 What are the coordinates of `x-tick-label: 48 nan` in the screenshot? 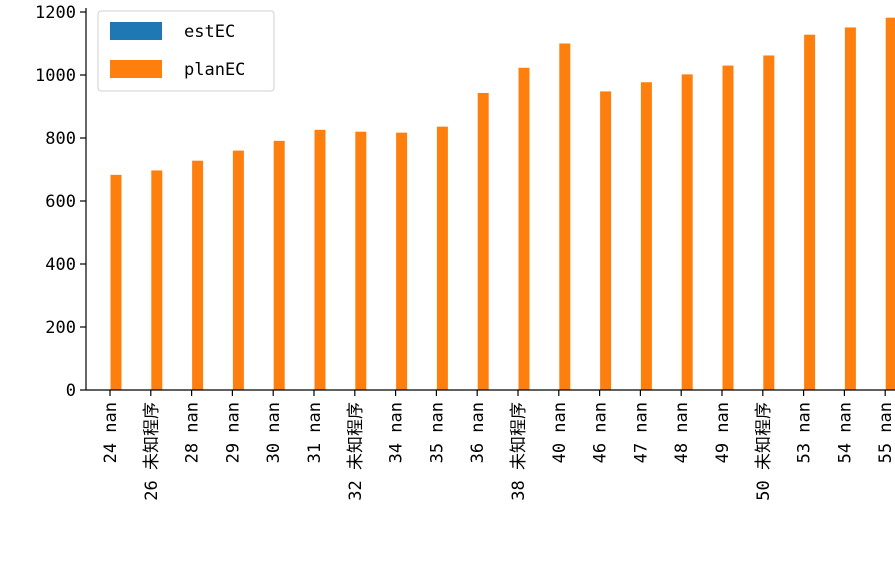 It's located at (682, 432).